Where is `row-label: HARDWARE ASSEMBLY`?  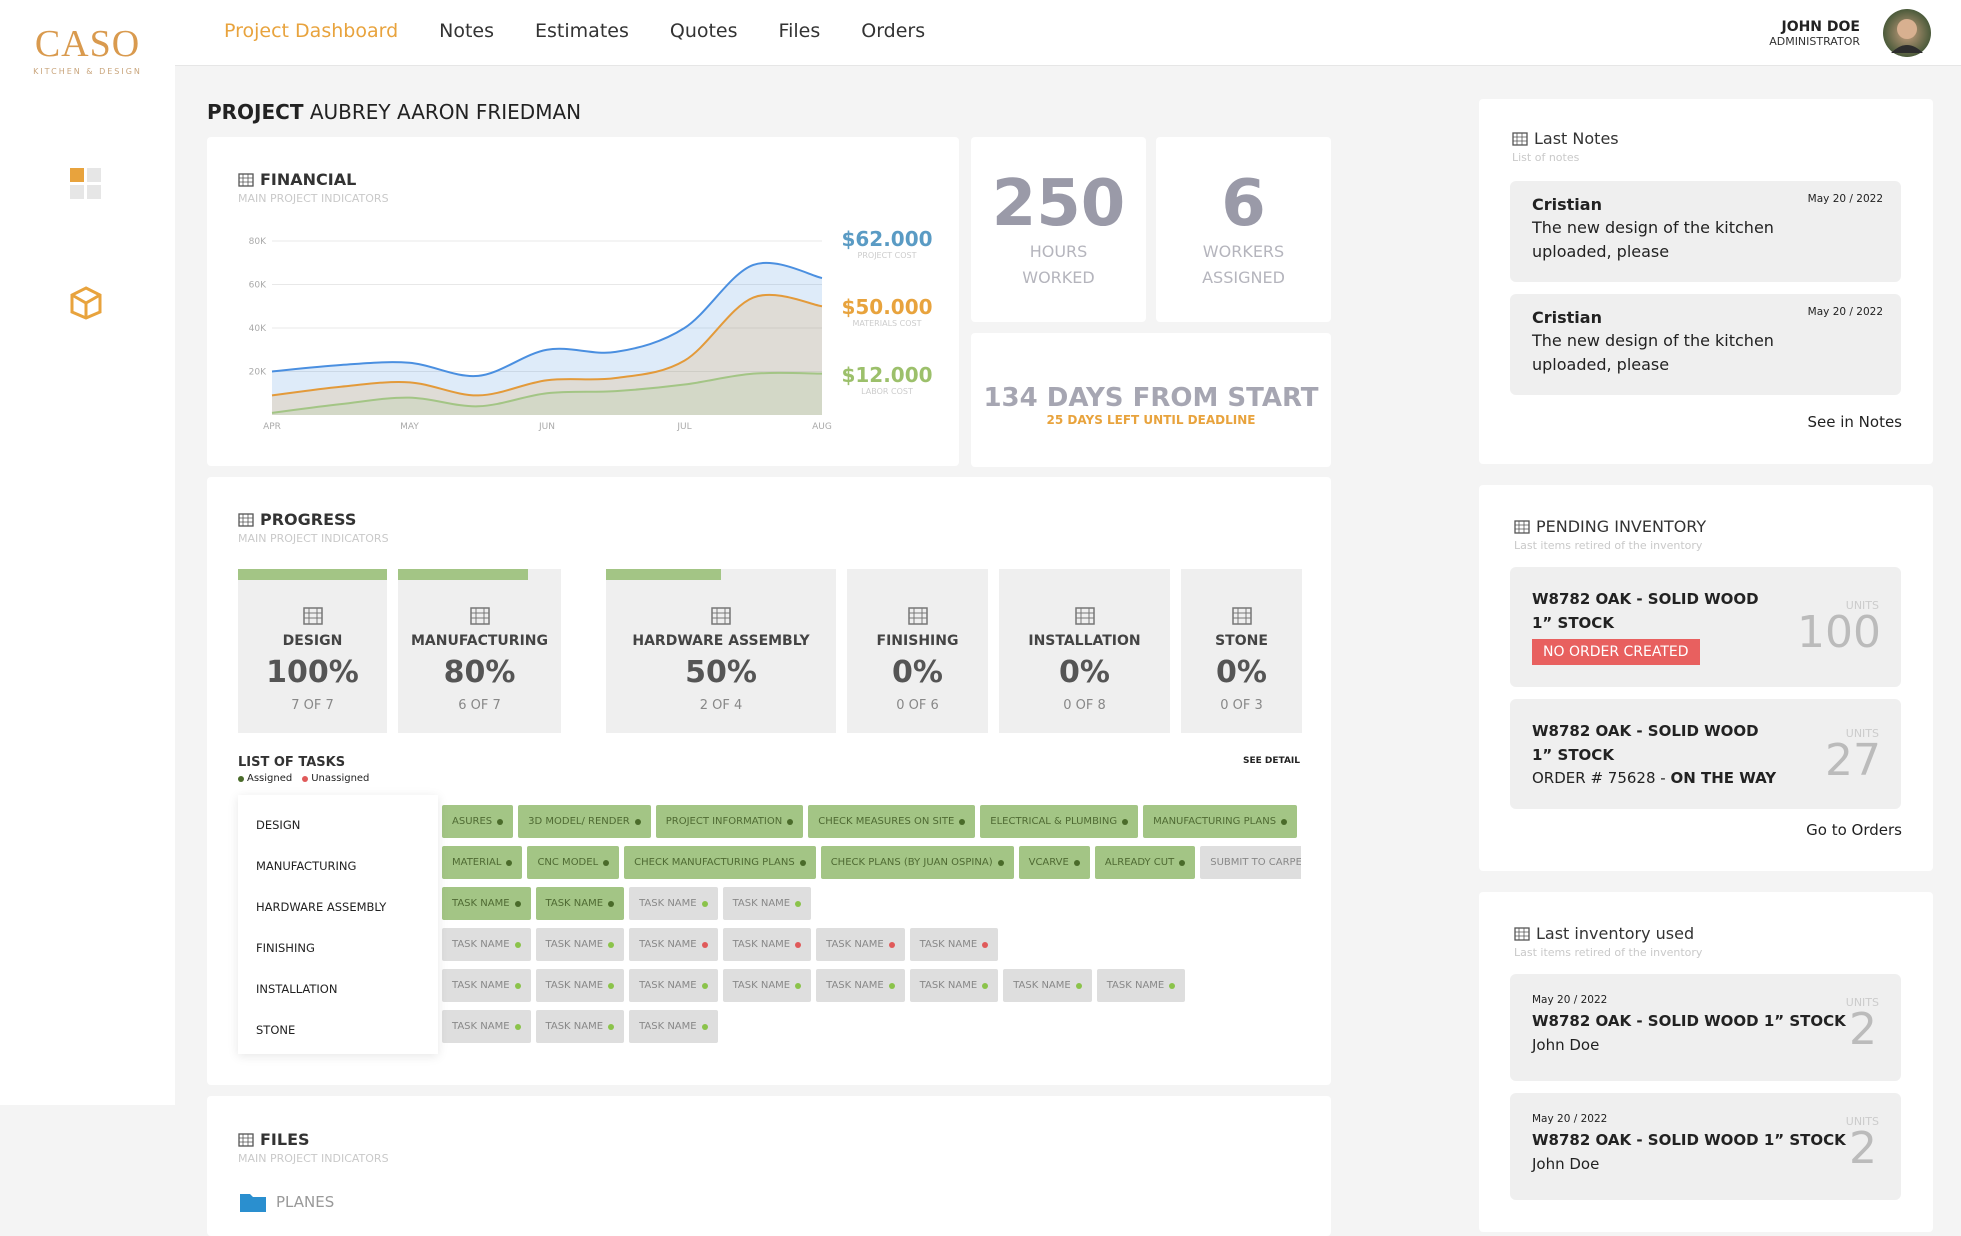
row-label: HARDWARE ASSEMBLY is located at coordinates (321, 907).